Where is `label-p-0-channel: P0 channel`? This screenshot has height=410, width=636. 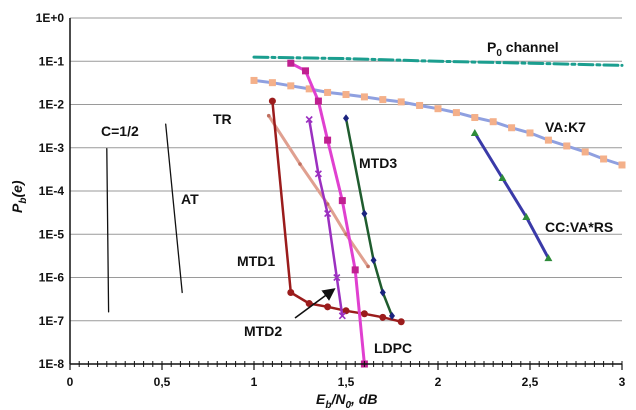
label-p-0-channel: P0 channel is located at coordinates (523, 49).